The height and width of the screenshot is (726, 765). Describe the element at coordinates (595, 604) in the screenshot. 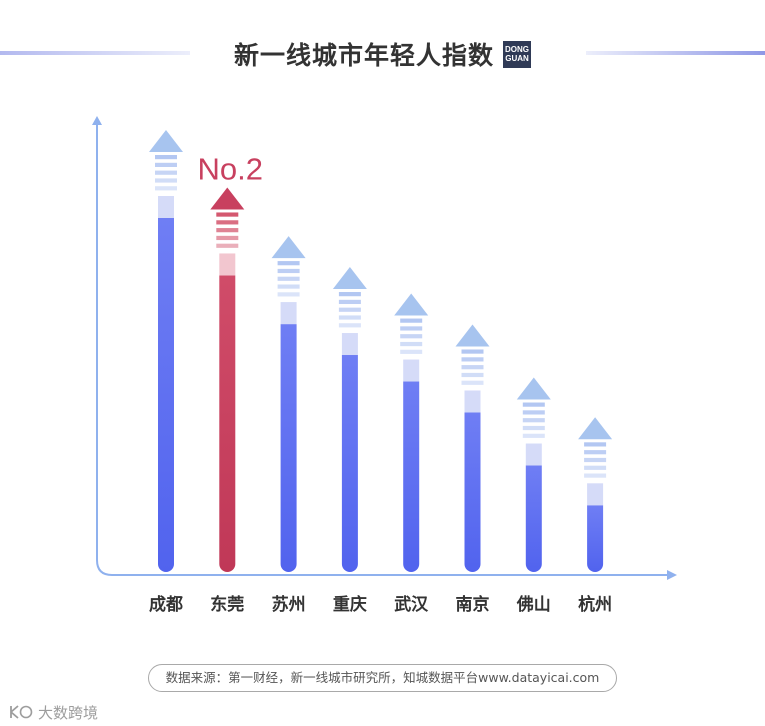

I see `category-label: 杭州` at that location.